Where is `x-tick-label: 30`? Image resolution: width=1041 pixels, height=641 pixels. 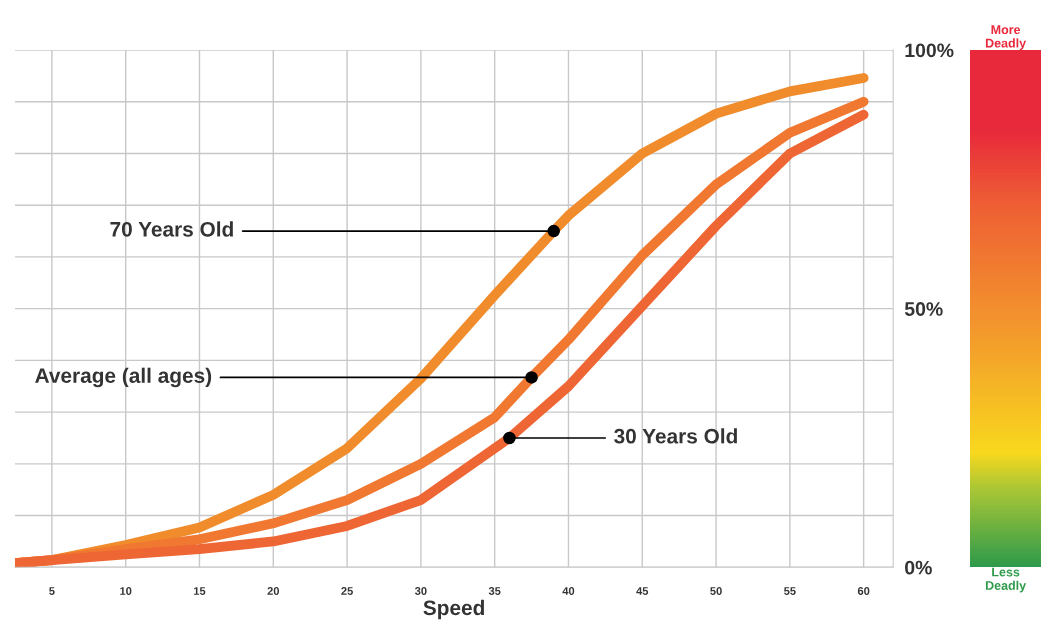
x-tick-label: 30 is located at coordinates (420, 591).